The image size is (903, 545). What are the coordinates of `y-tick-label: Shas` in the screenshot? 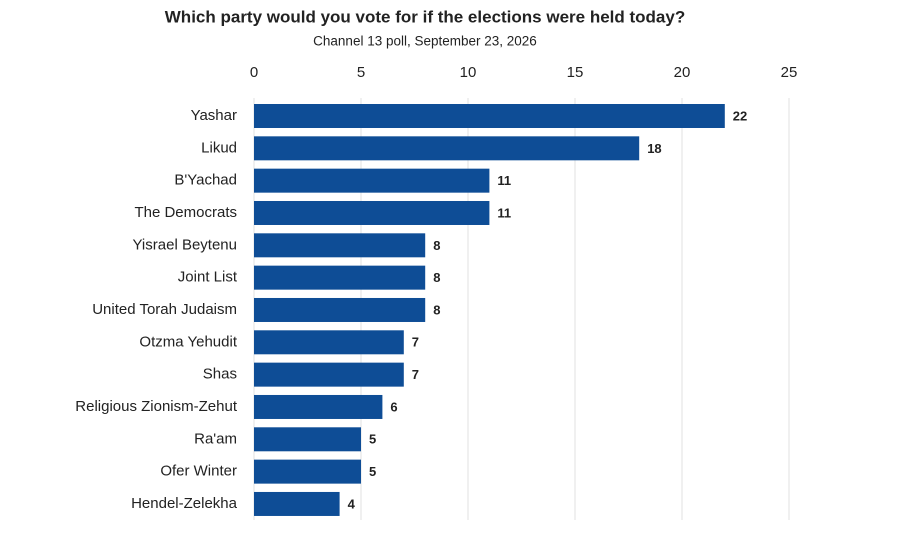 It's located at (220, 374).